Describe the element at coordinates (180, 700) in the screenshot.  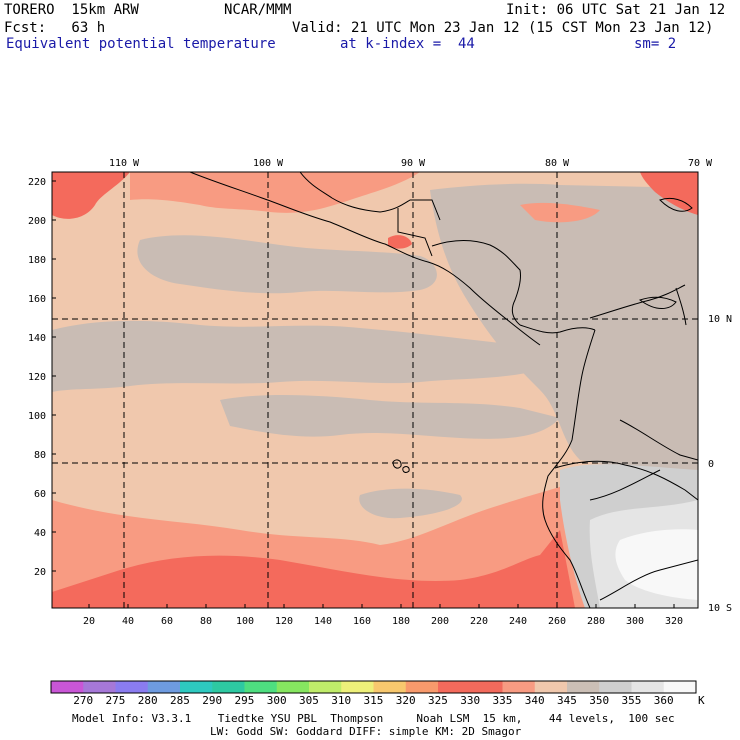
I see `colorbar-label: 285` at that location.